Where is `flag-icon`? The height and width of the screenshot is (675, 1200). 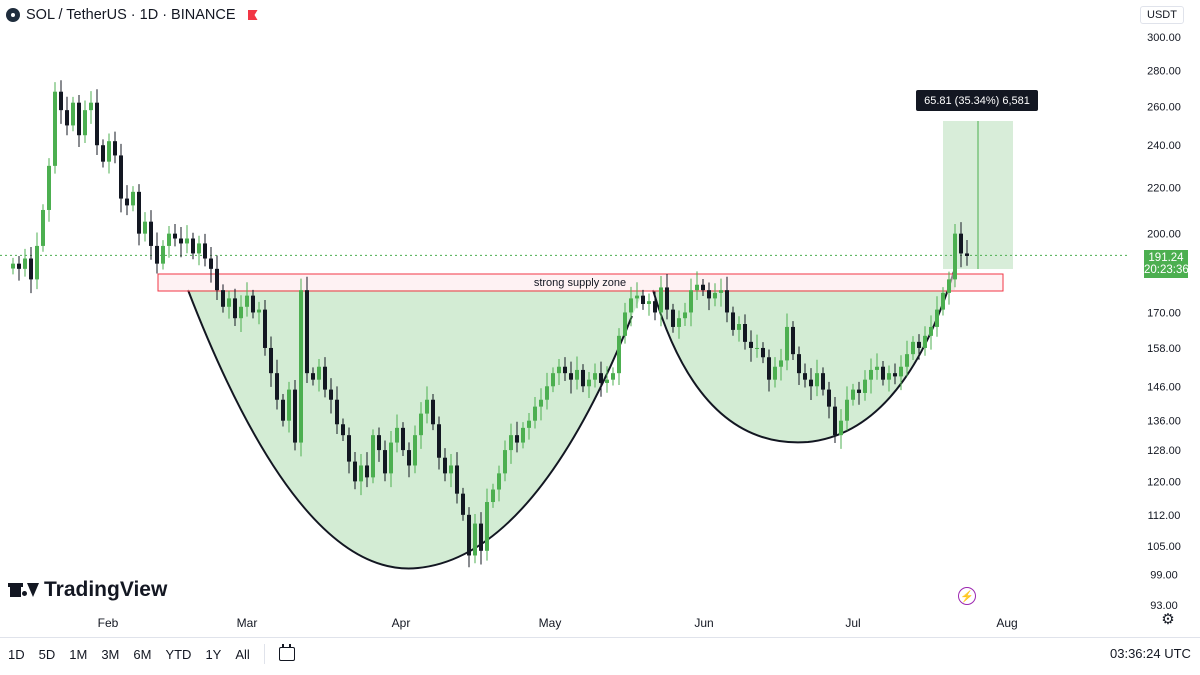
flag-icon is located at coordinates (252, 15).